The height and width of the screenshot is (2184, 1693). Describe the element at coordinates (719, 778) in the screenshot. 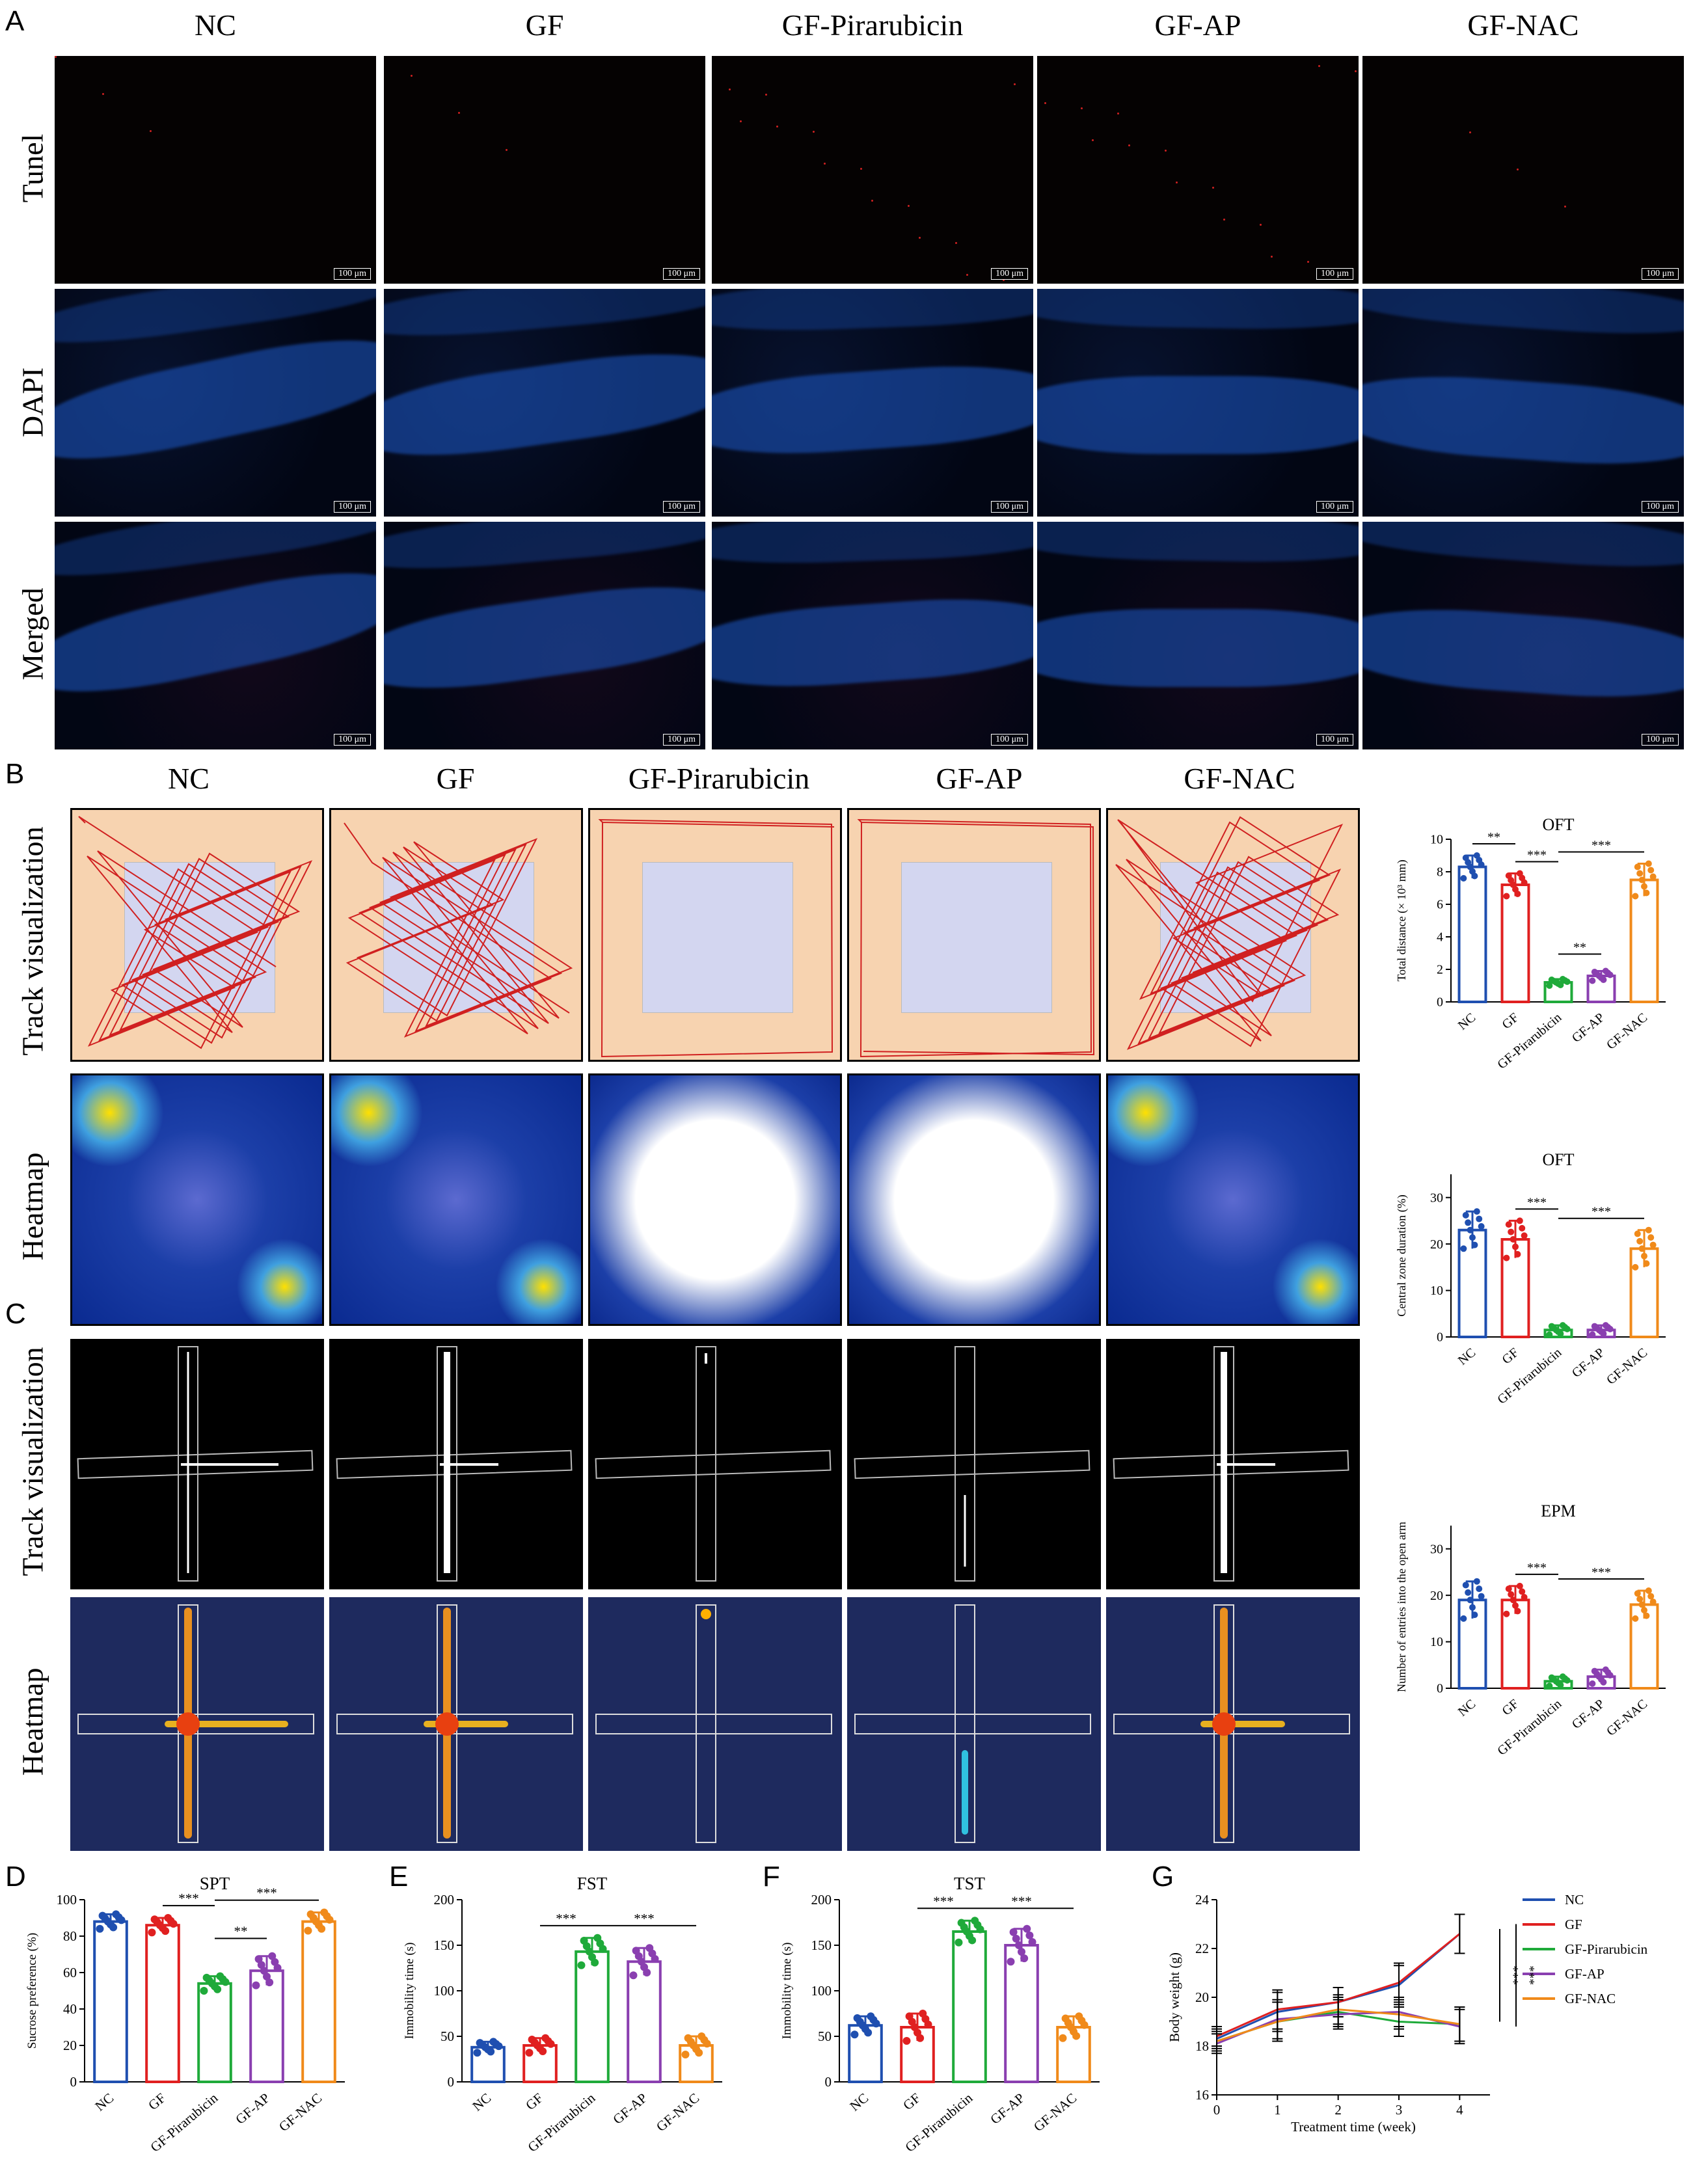

I see `b-title-gf-pirarubicin: GF-Pirarubicin` at that location.